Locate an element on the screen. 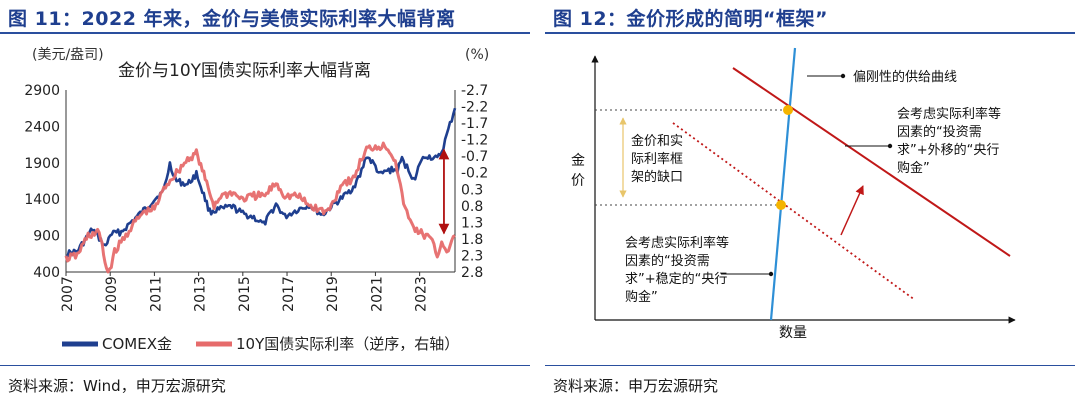  supply-label-dot is located at coordinates (843, 76).